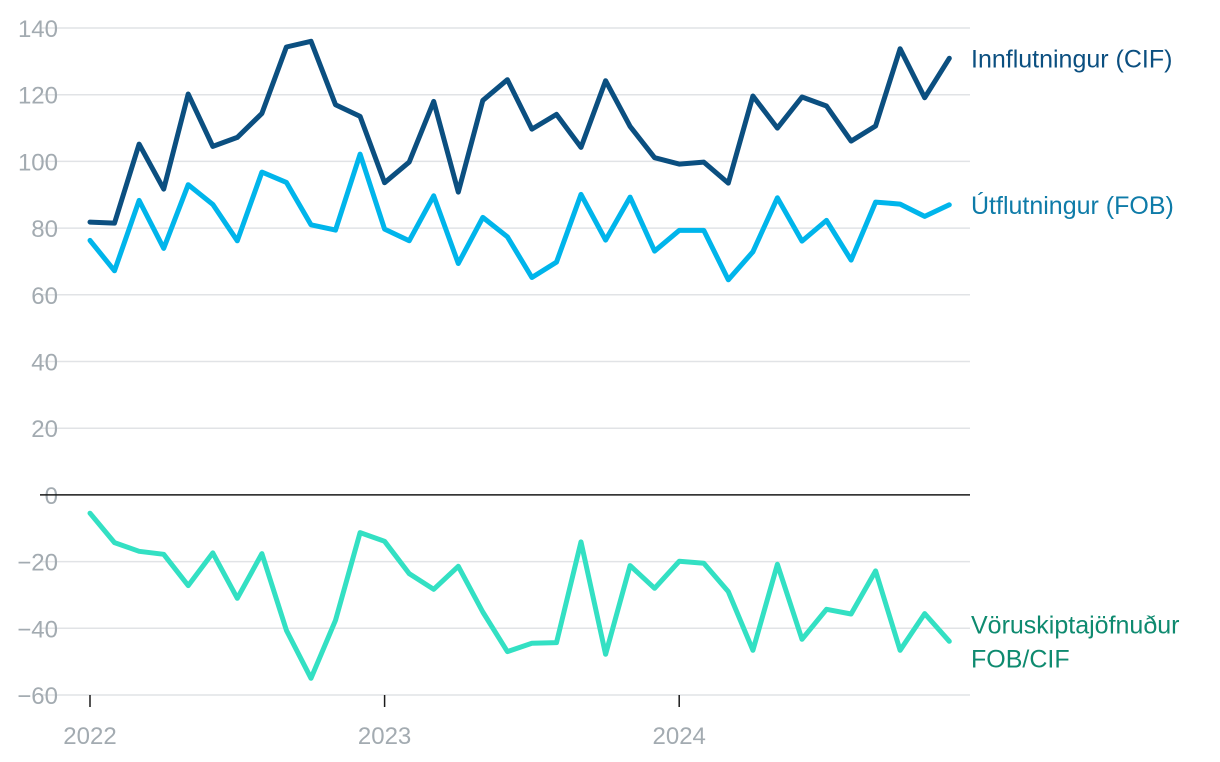  I want to click on y-tick-label: 120, so click(38, 96).